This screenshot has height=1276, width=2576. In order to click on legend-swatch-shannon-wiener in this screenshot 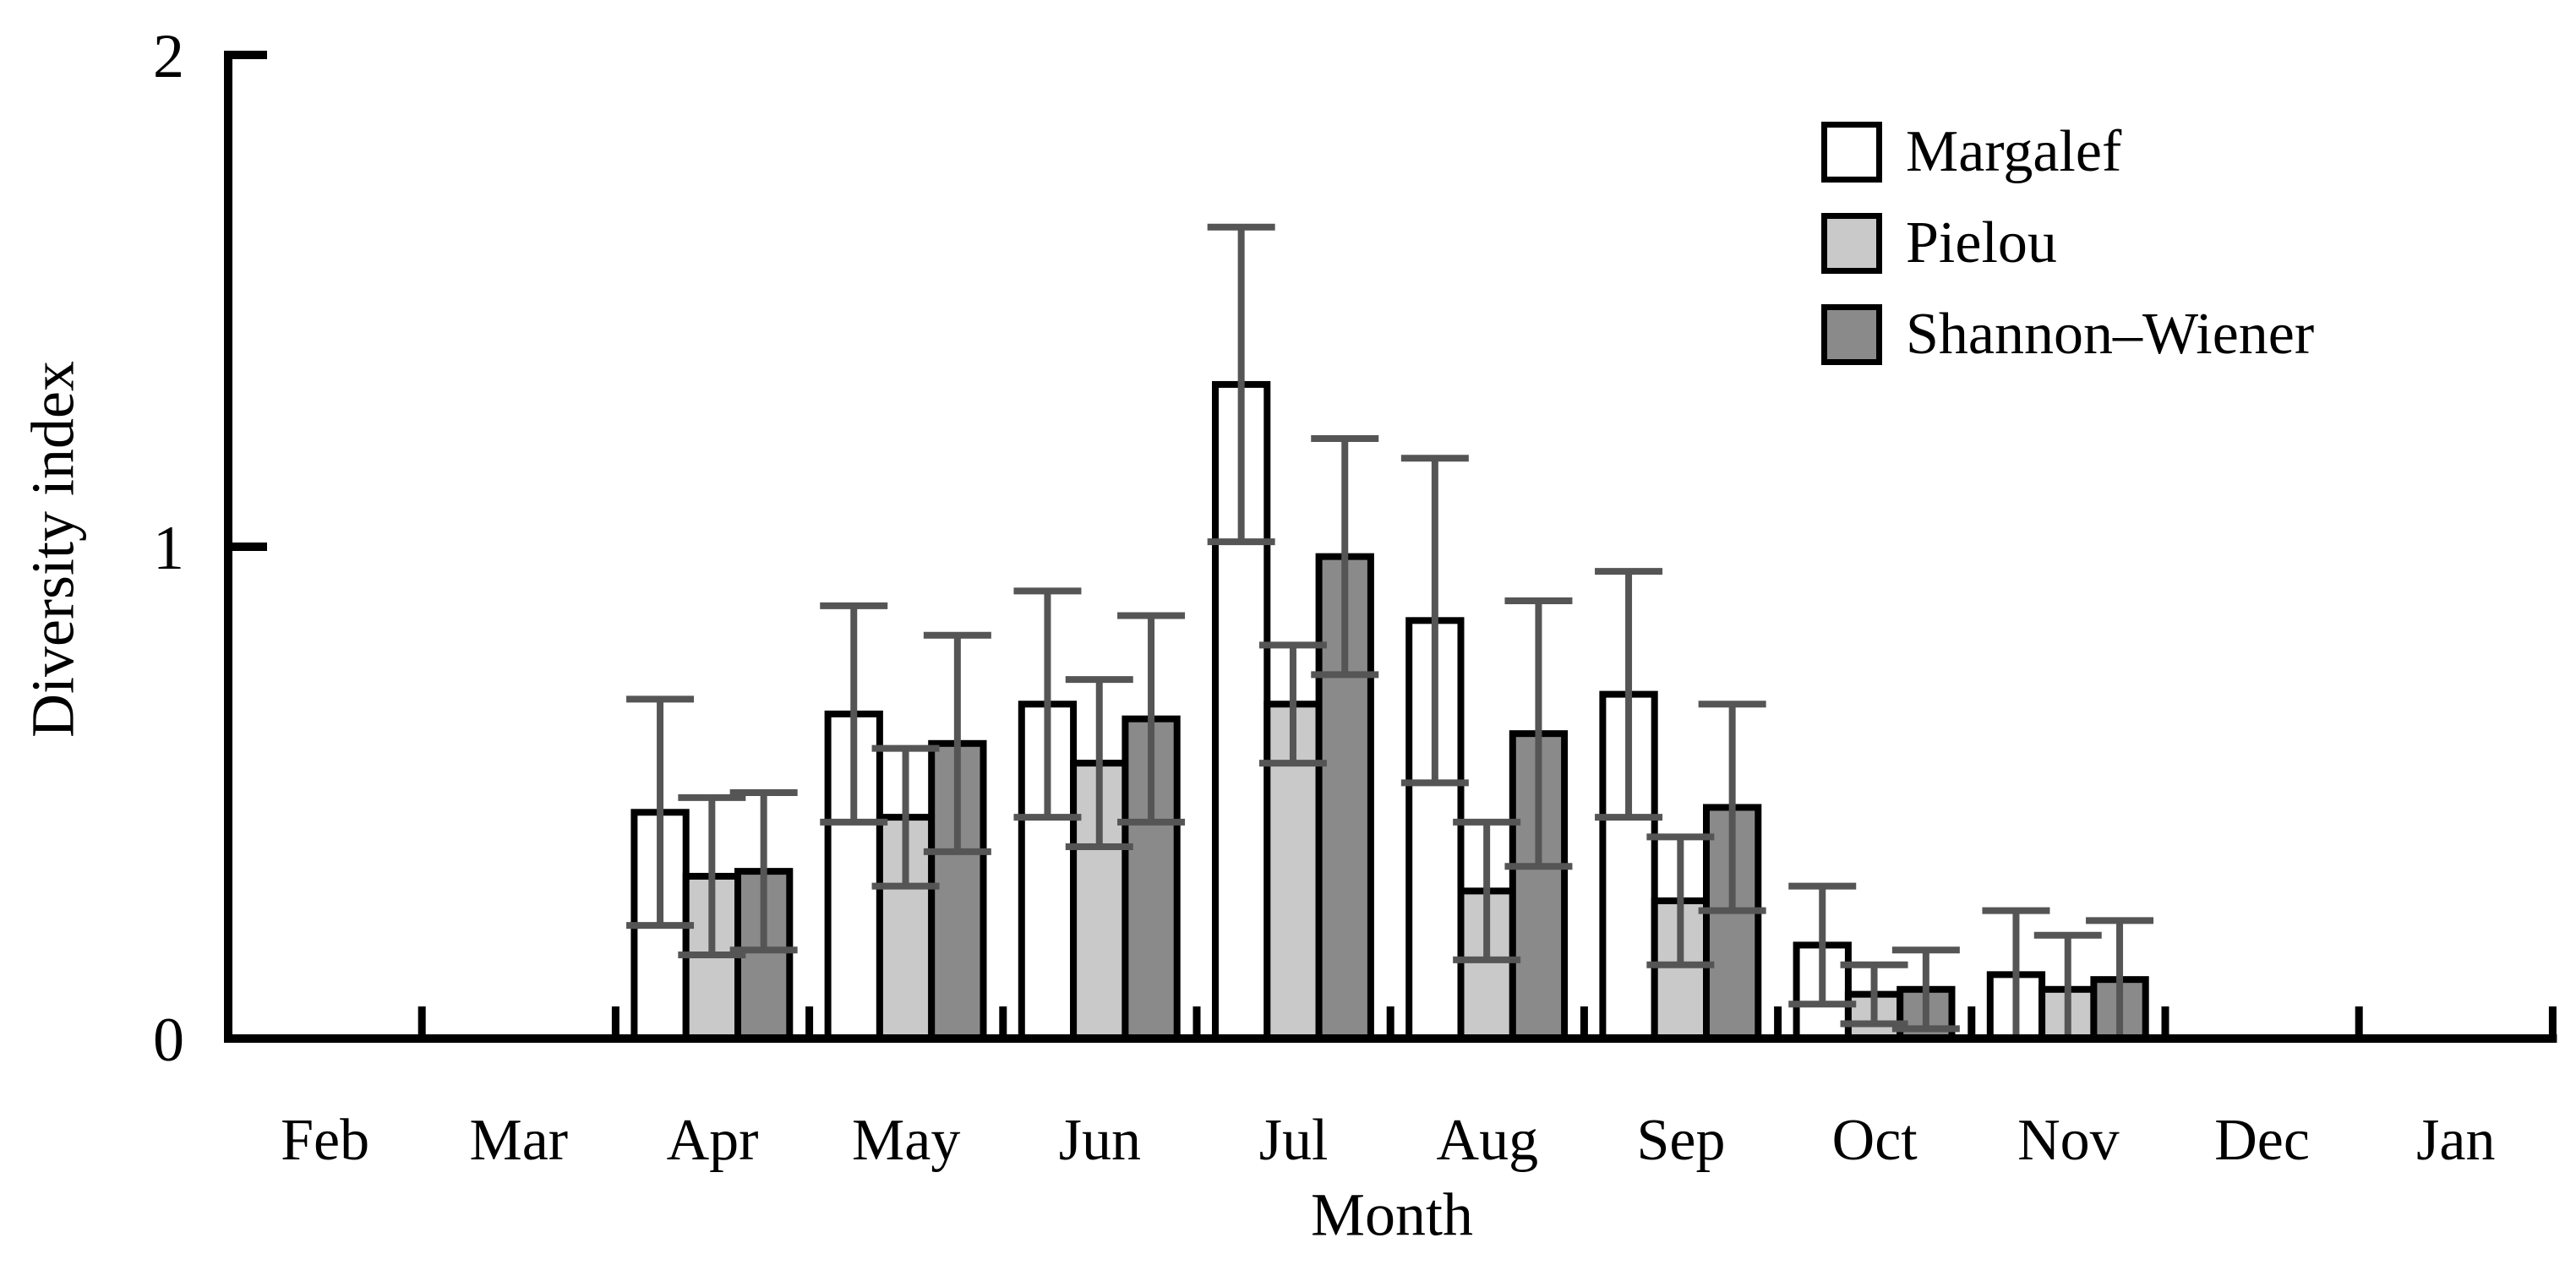, I will do `click(1851, 334)`.